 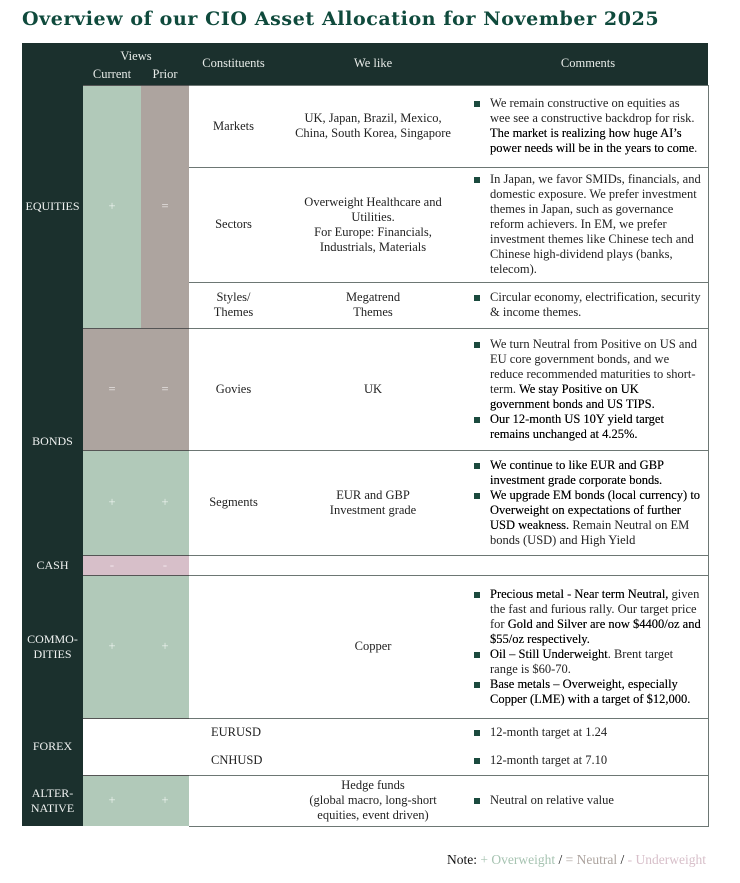 I want to click on table-row: CASH - -, so click(x=365, y=564).